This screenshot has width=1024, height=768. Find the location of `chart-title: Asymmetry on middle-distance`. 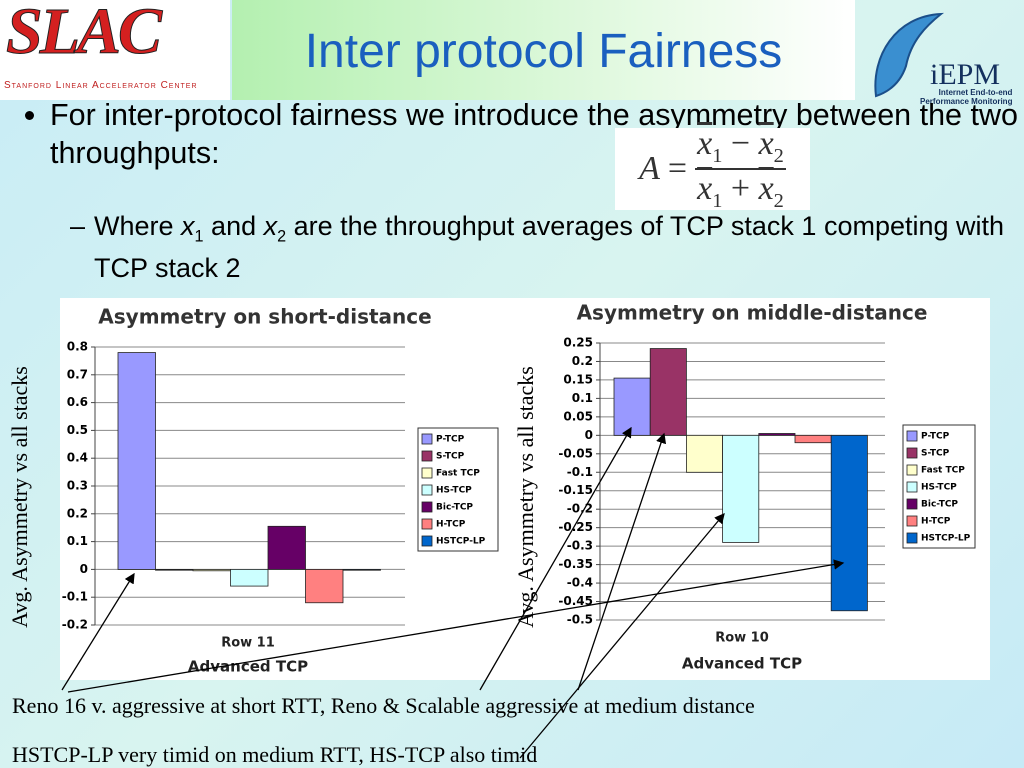

chart-title: Asymmetry on middle-distance is located at coordinates (752, 313).